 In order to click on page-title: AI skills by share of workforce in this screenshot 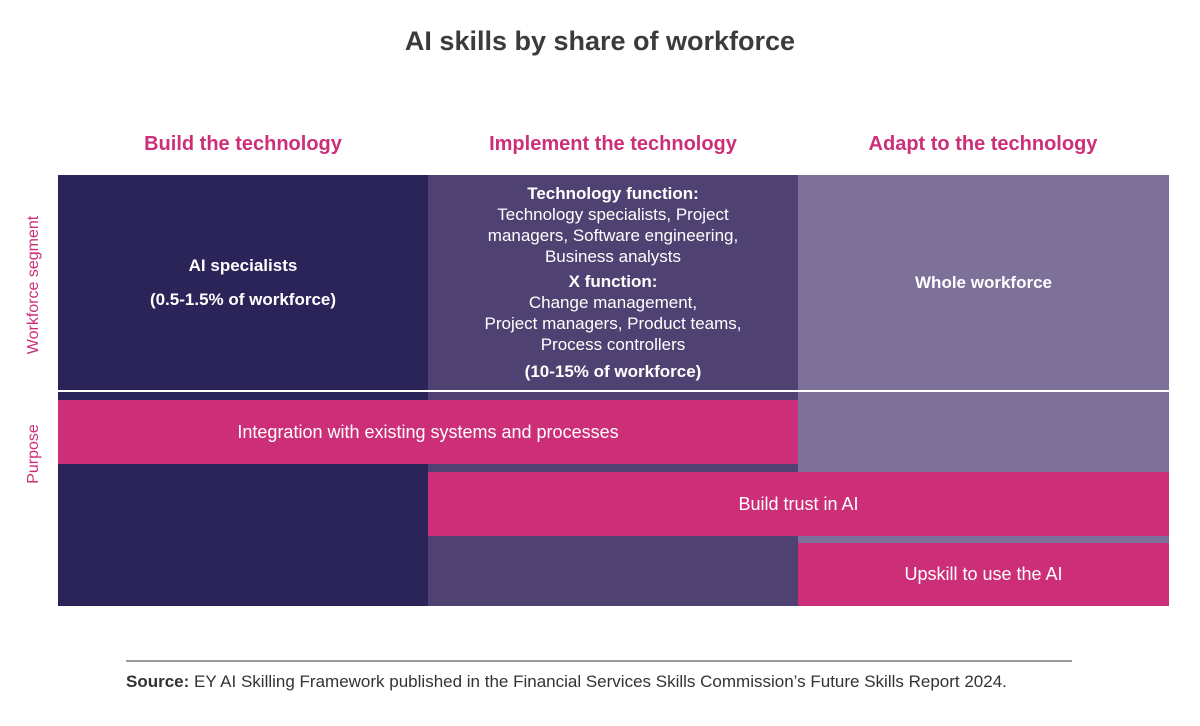, I will do `click(600, 41)`.